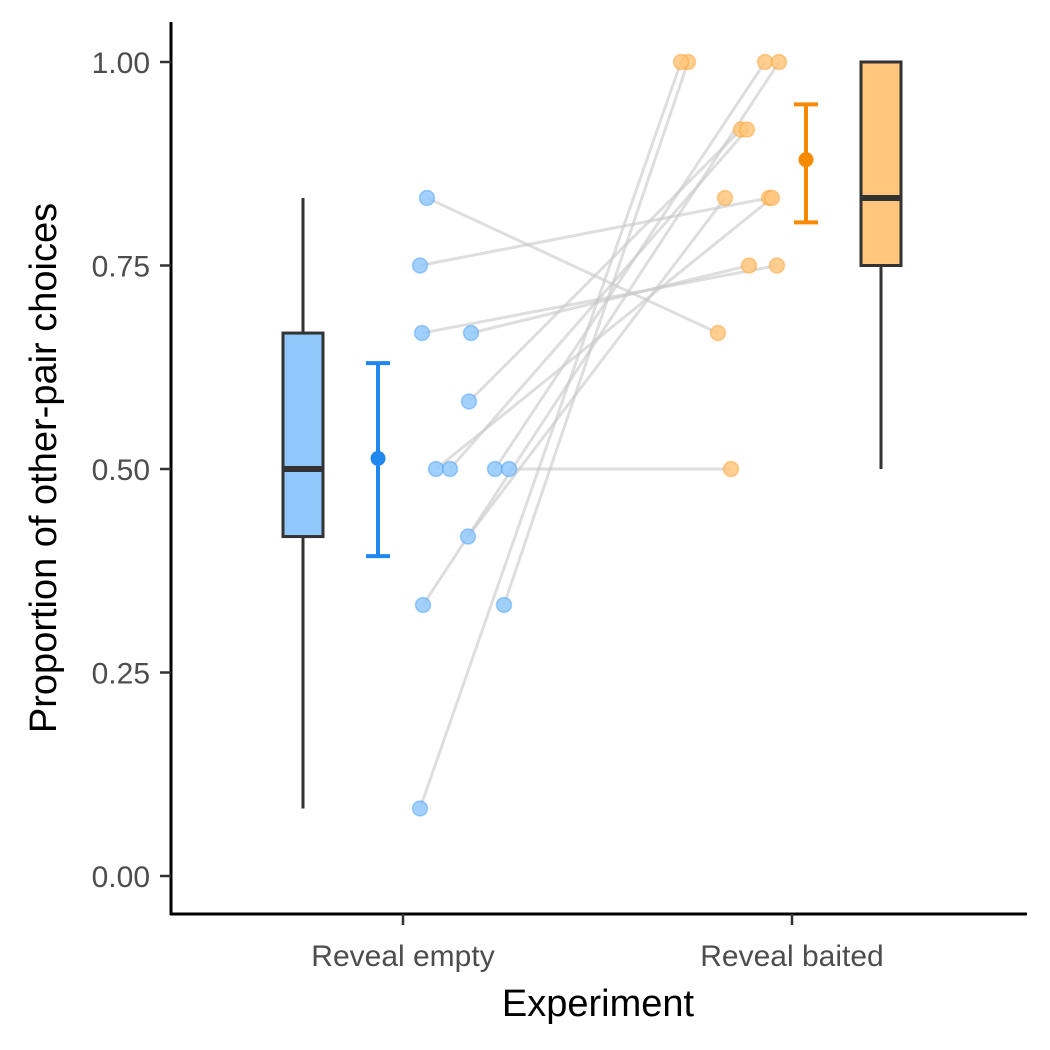 This screenshot has width=1050, height=1050. Describe the element at coordinates (44, 468) in the screenshot. I see `y-axis-title: Proportion of other-pair choices` at that location.